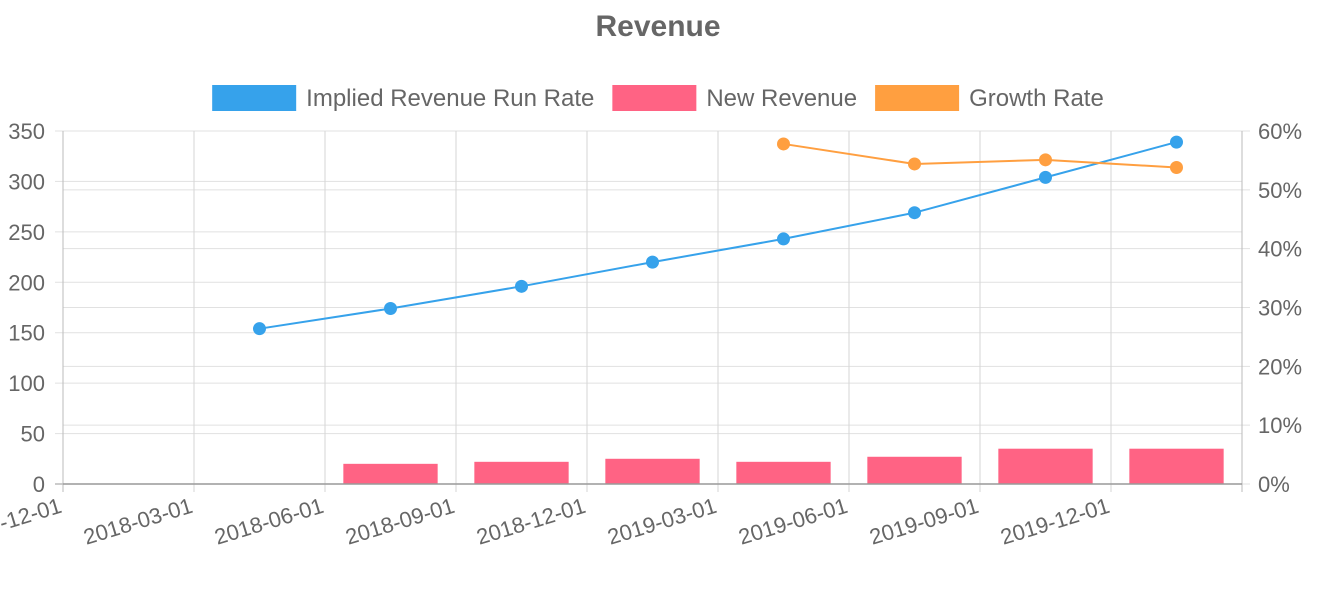  I want to click on bars, so click(783, 466).